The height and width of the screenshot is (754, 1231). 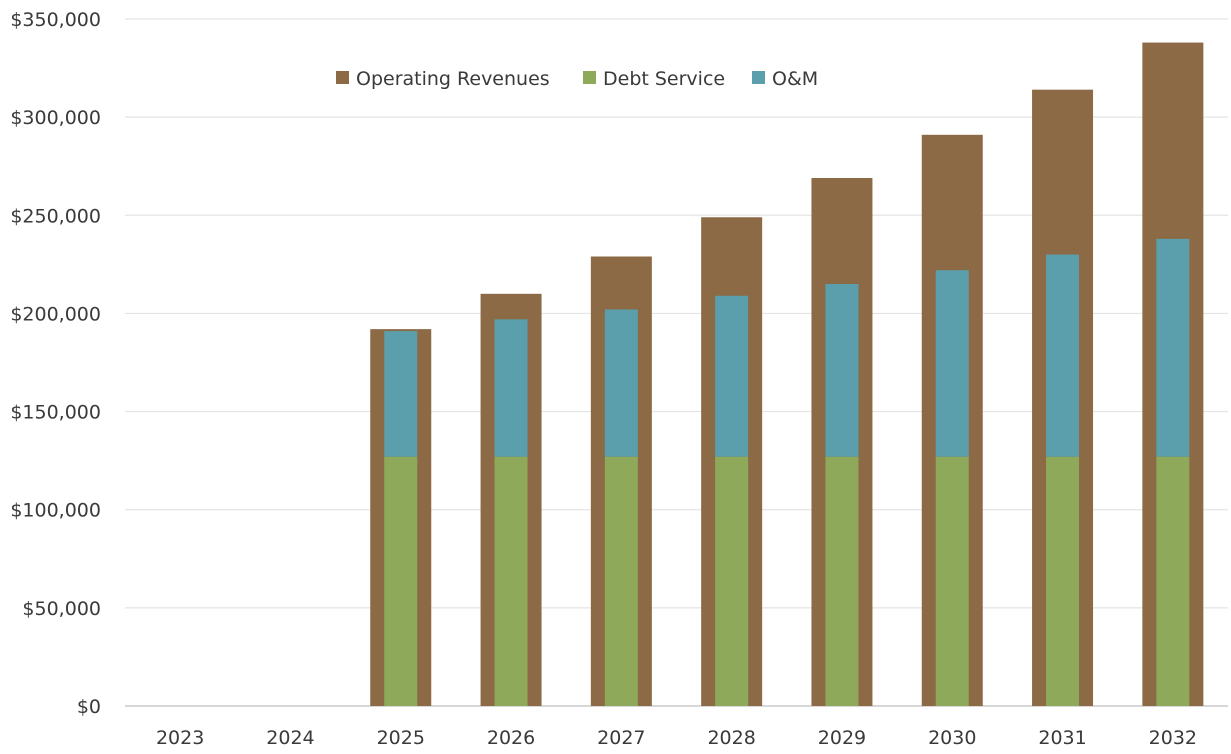 I want to click on y-tick-label: $300,000, so click(x=55, y=118).